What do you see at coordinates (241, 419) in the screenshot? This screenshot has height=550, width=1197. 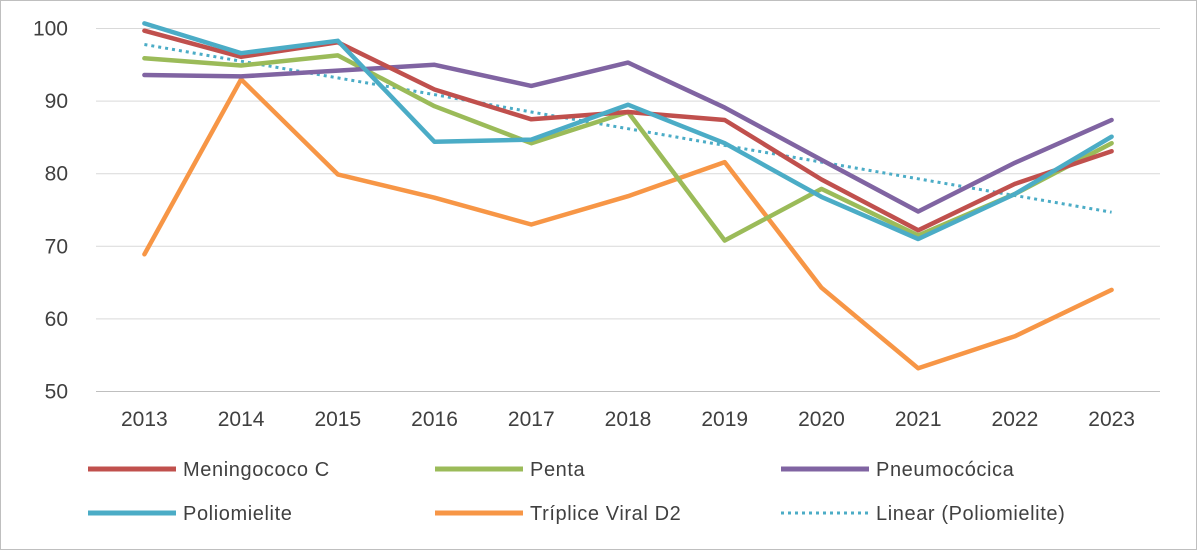 I see `x-tick-label: 2014` at bounding box center [241, 419].